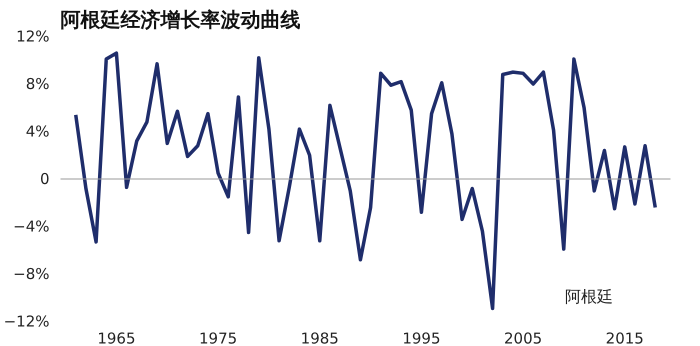  Describe the element at coordinates (589, 296) in the screenshot. I see `text: 阿根廷` at that location.